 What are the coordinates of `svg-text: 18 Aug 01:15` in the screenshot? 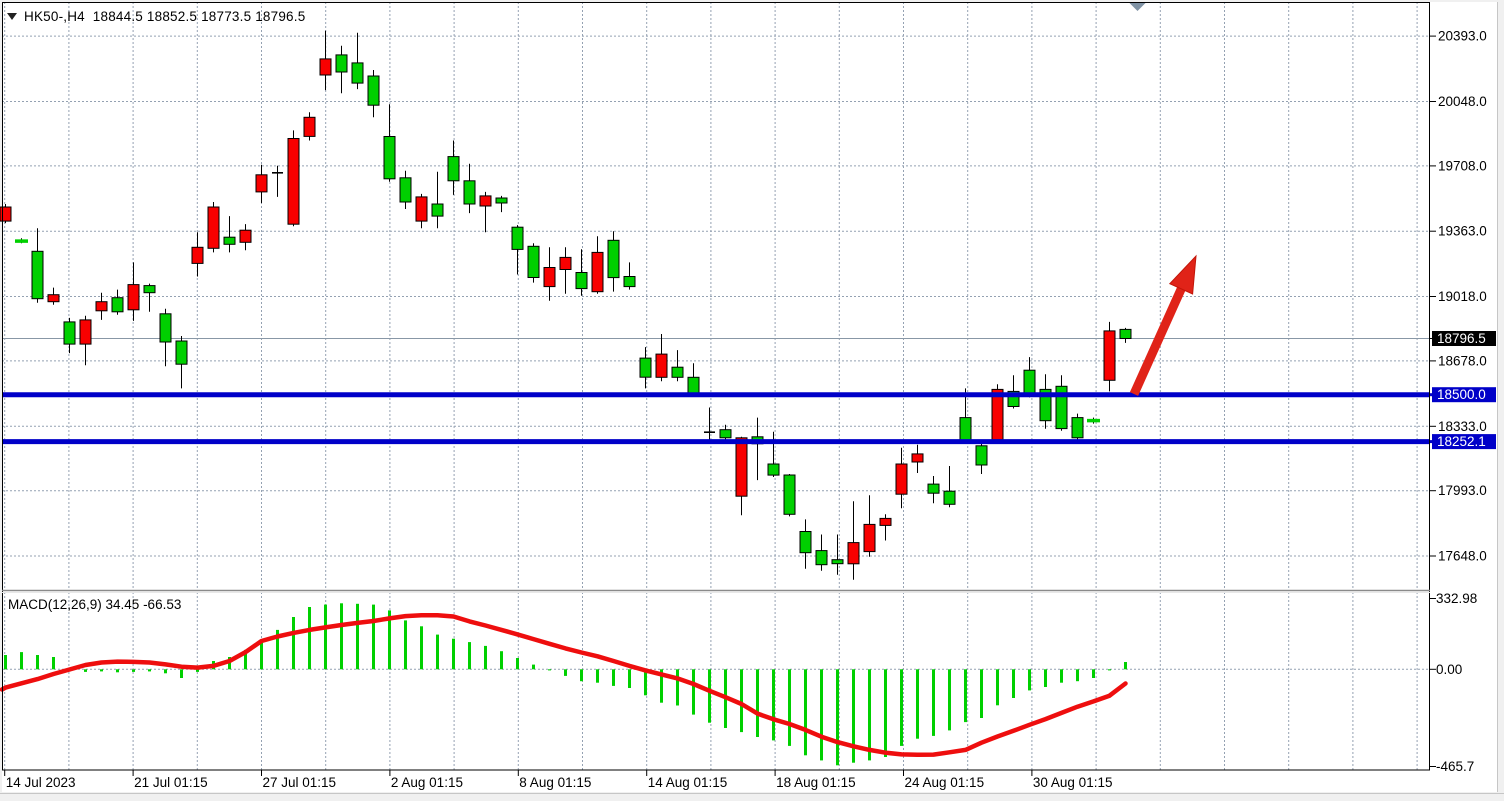 It's located at (816, 782).